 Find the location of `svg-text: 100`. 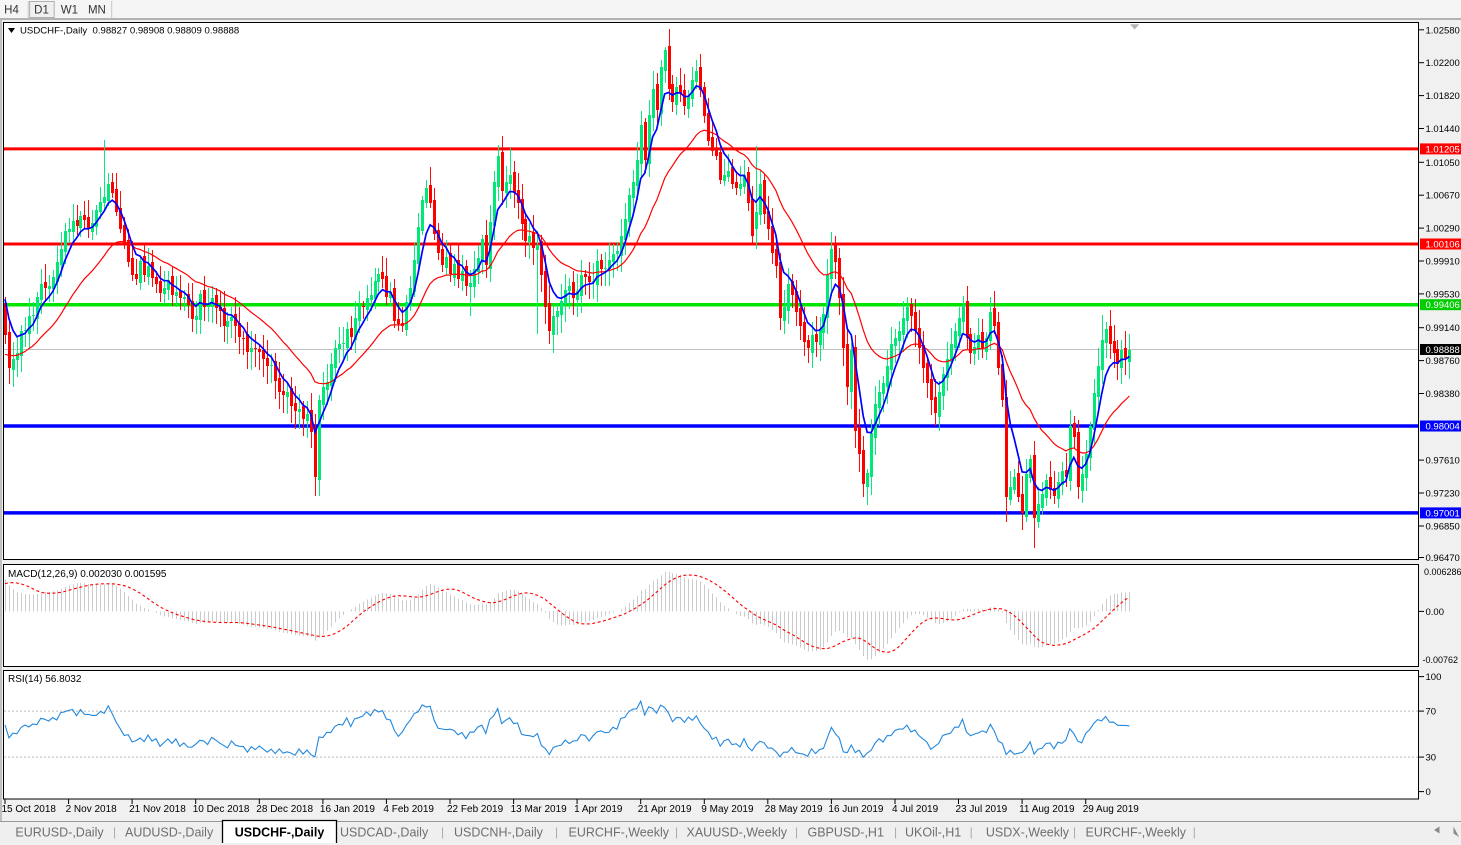

svg-text: 100 is located at coordinates (1434, 677).